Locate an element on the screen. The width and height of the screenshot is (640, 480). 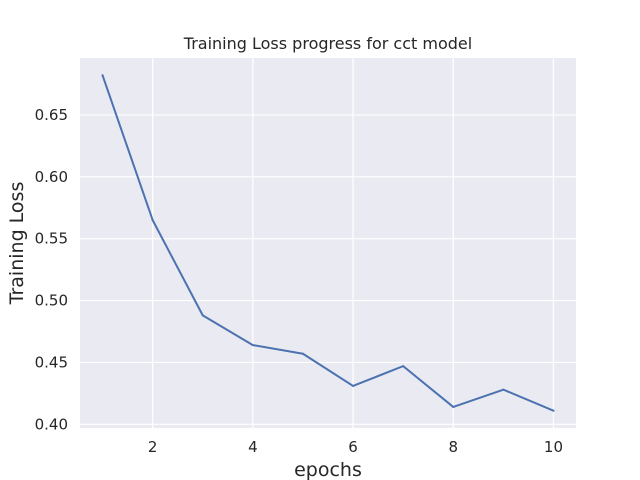
y-tick-label: 0.55 is located at coordinates (51, 239).